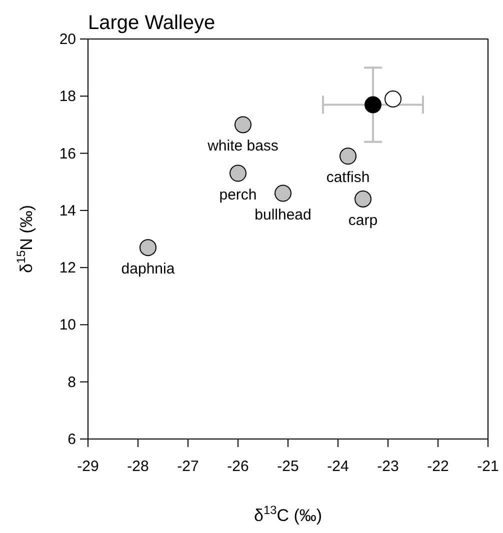 This screenshot has width=503, height=533. I want to click on y-tick-label: 18, so click(67, 97).